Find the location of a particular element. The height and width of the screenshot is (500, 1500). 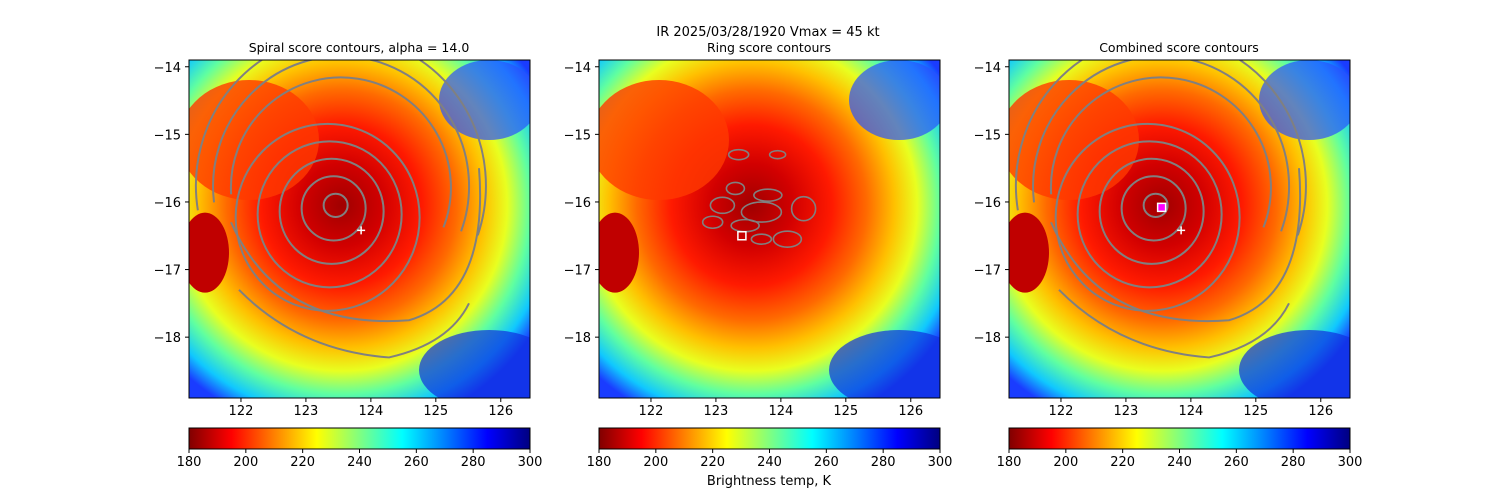

ring-contours is located at coordinates (759, 198).